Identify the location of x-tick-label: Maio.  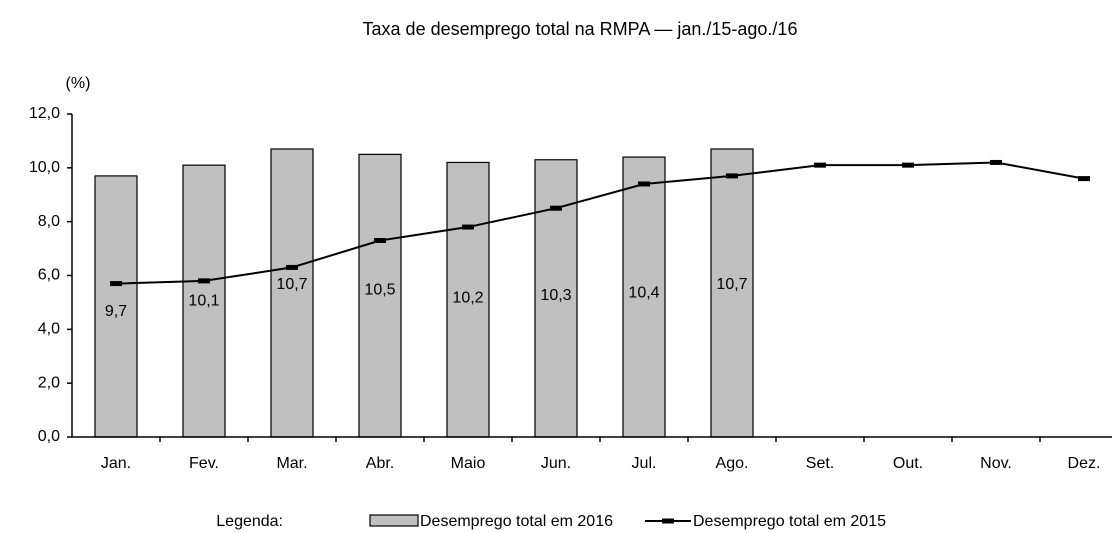
(468, 463).